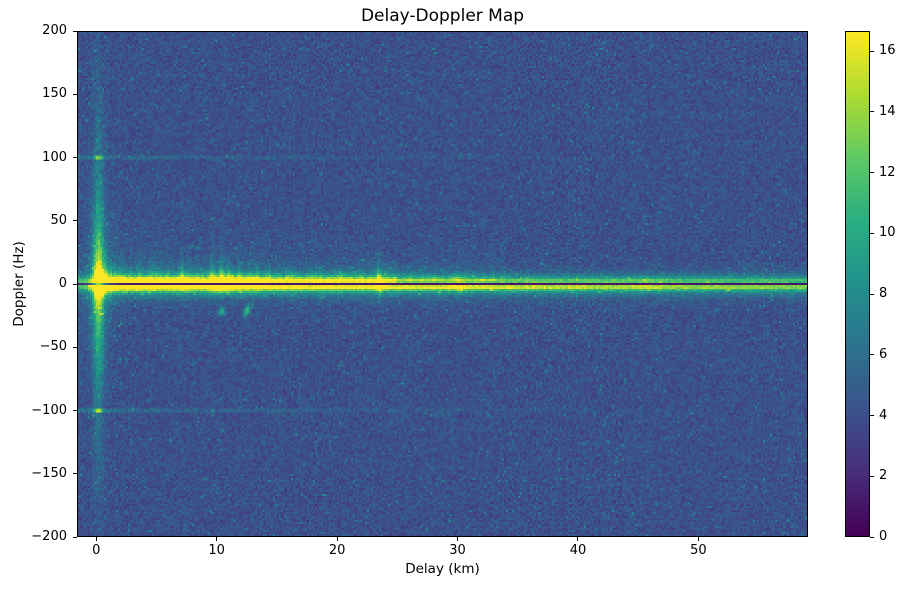 The width and height of the screenshot is (907, 590). I want to click on colorbar-tick-label: 0, so click(883, 536).